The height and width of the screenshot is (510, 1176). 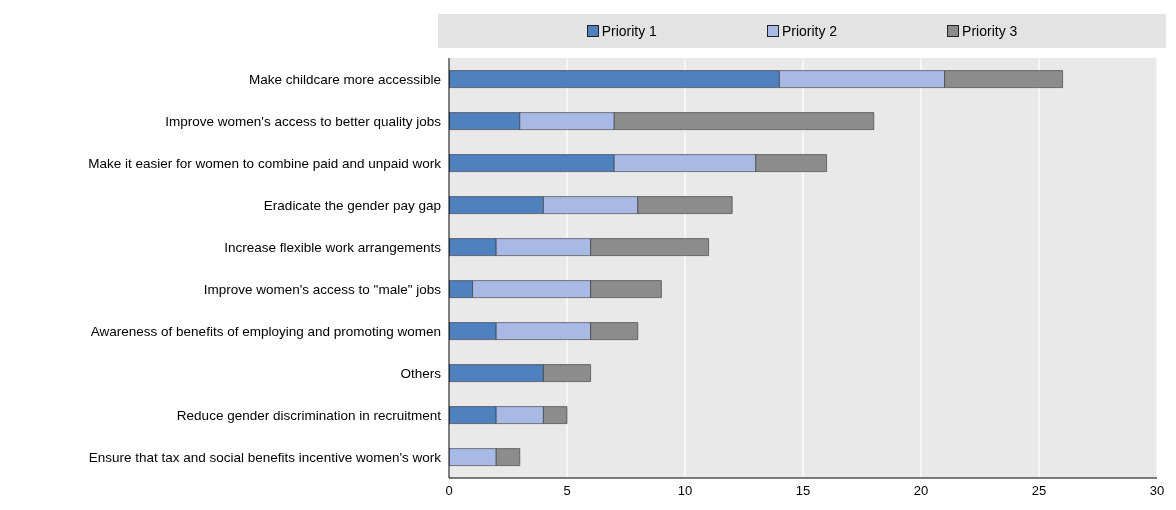 I want to click on y-tick-label: Make childcare more accessible, so click(x=344, y=79).